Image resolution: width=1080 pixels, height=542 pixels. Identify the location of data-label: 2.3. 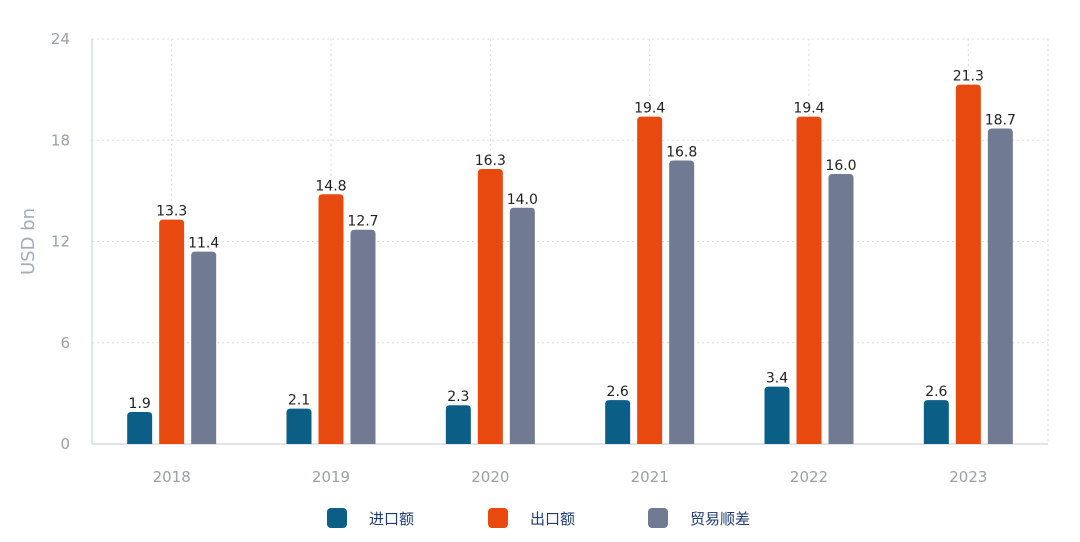
(458, 397).